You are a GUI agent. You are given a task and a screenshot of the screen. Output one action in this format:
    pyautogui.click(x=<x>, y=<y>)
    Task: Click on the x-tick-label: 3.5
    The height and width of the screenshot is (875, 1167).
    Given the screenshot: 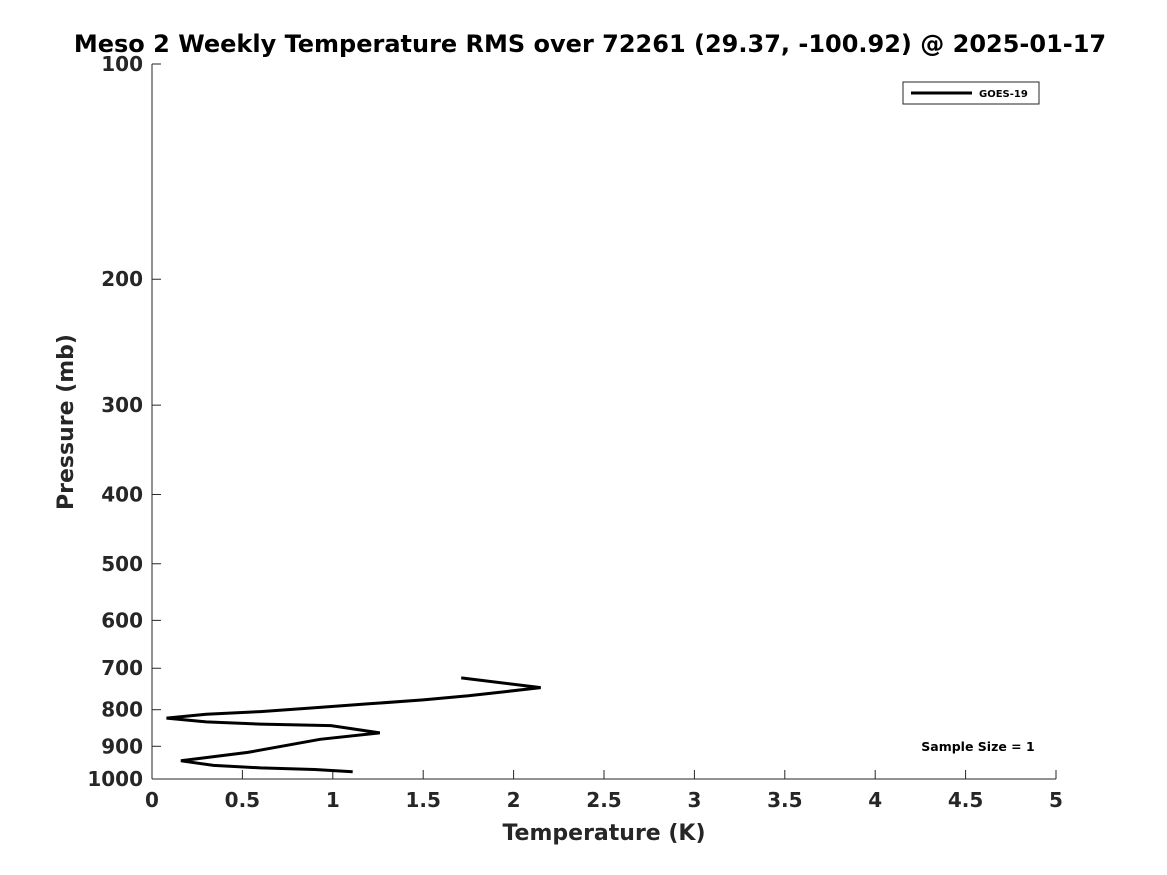 What is the action you would take?
    pyautogui.click(x=784, y=800)
    